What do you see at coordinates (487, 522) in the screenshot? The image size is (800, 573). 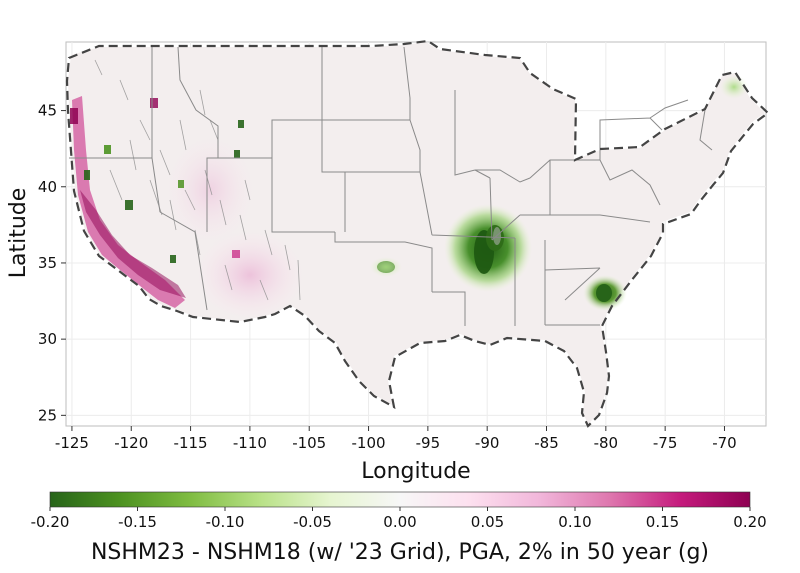 I see `colorbar-tick-label: 0.05` at bounding box center [487, 522].